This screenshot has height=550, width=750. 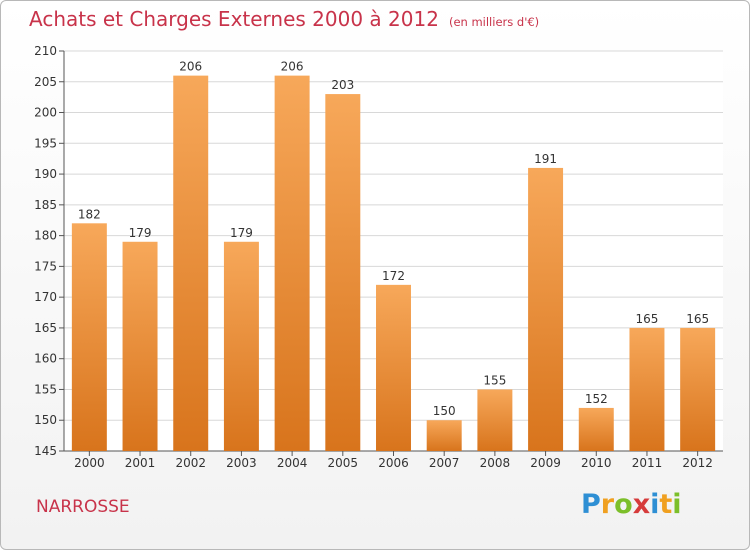 I want to click on data-label: 150, so click(x=444, y=411).